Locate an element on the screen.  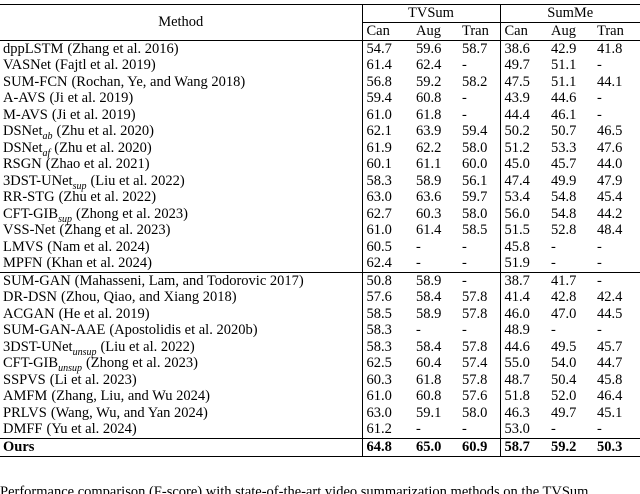
method-citation: (Yu et al. 2024) is located at coordinates (91, 429).